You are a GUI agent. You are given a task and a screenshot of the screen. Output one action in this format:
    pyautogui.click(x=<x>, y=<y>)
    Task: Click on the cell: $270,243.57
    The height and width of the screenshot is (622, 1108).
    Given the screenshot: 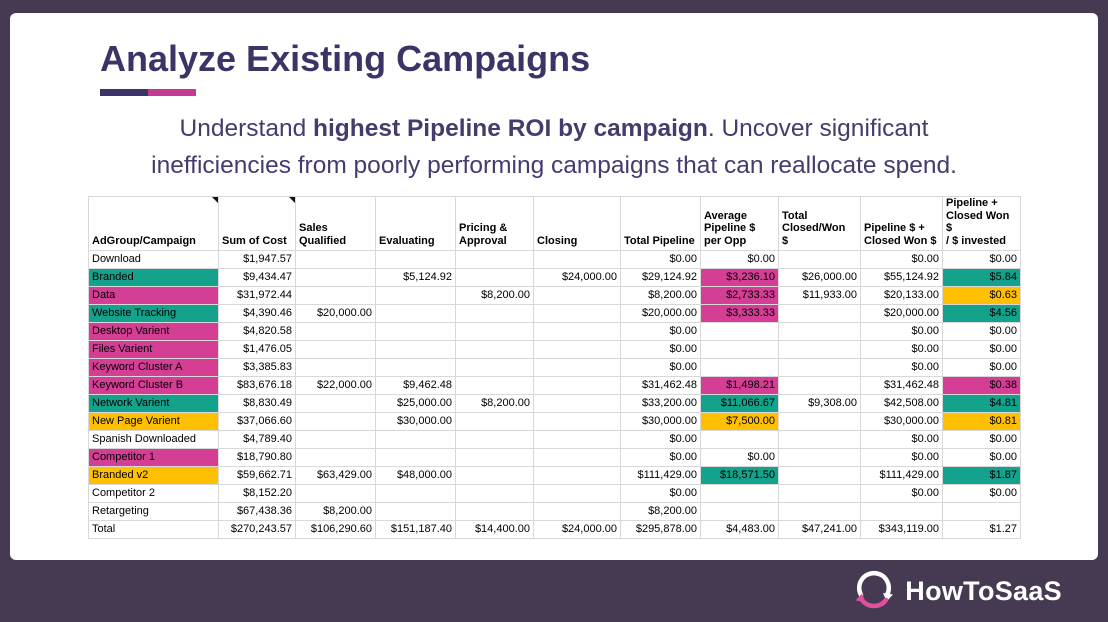 What is the action you would take?
    pyautogui.click(x=257, y=529)
    